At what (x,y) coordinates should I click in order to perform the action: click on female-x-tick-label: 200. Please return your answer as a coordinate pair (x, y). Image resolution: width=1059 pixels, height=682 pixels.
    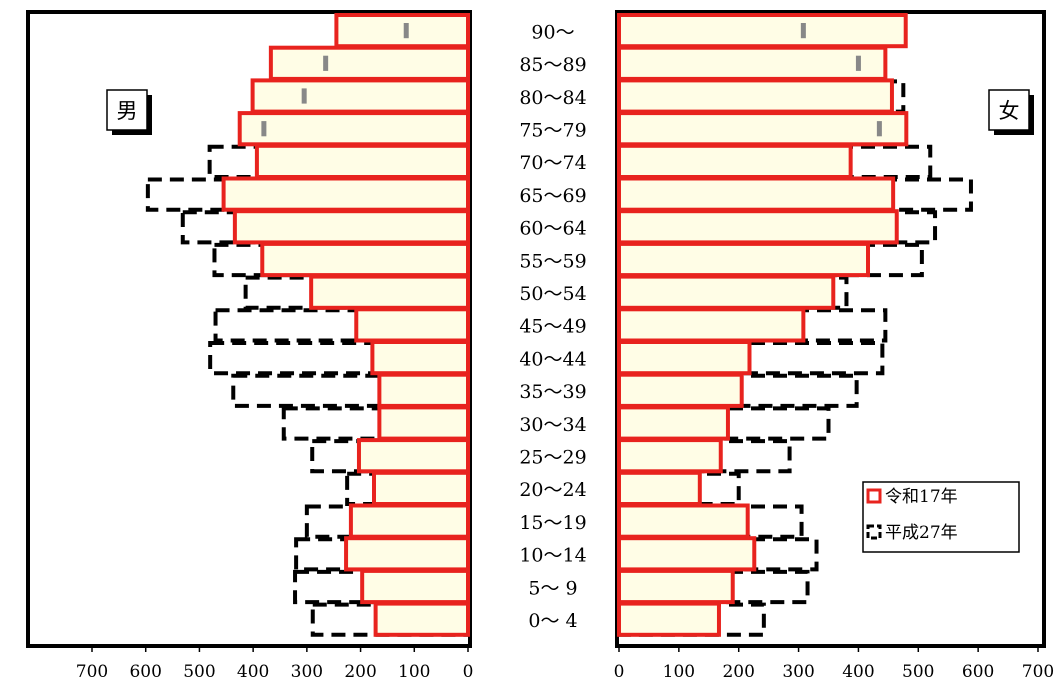
    Looking at the image, I should click on (738, 672).